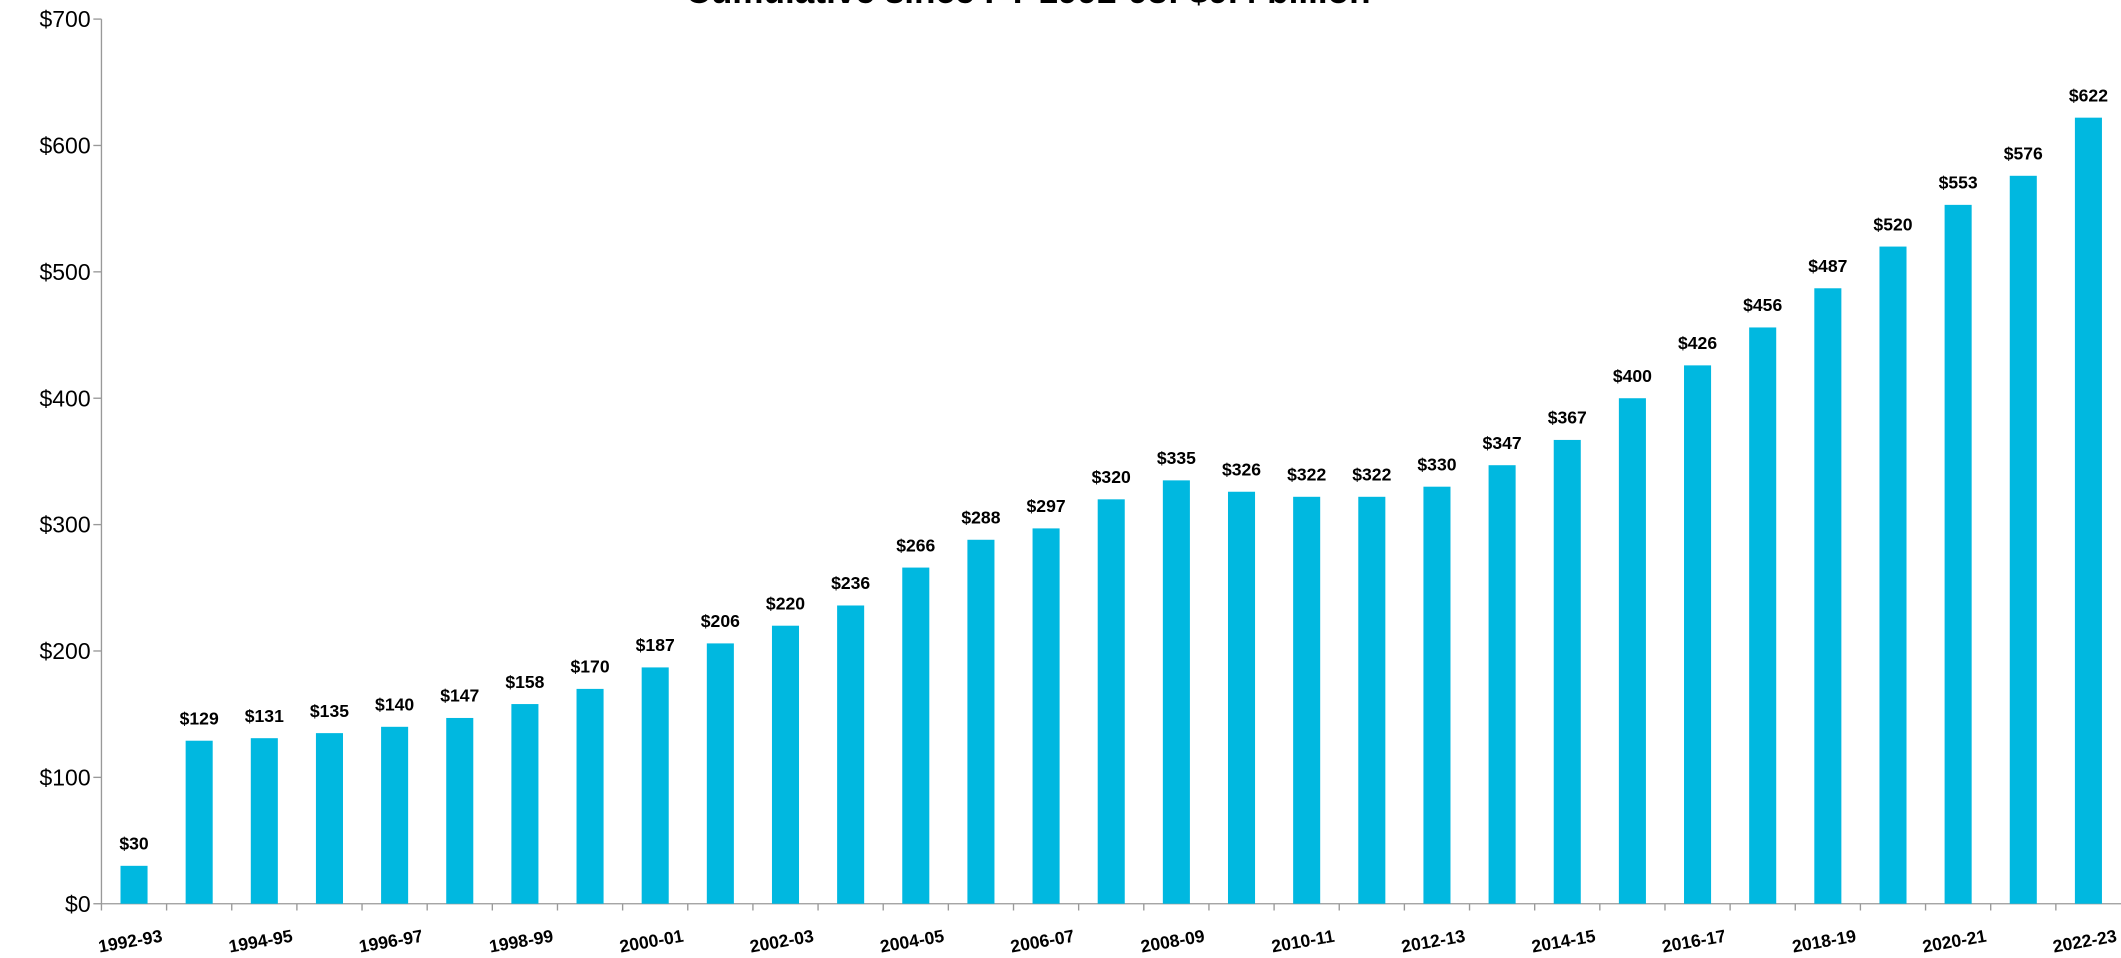 This screenshot has height=958, width=2121. I want to click on y-tick-label: $600, so click(64, 146).